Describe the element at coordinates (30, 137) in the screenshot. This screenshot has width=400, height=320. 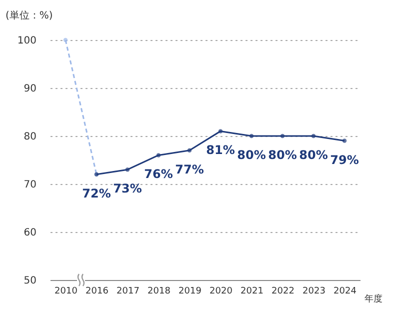
I see `y-tick-label: 80` at that location.